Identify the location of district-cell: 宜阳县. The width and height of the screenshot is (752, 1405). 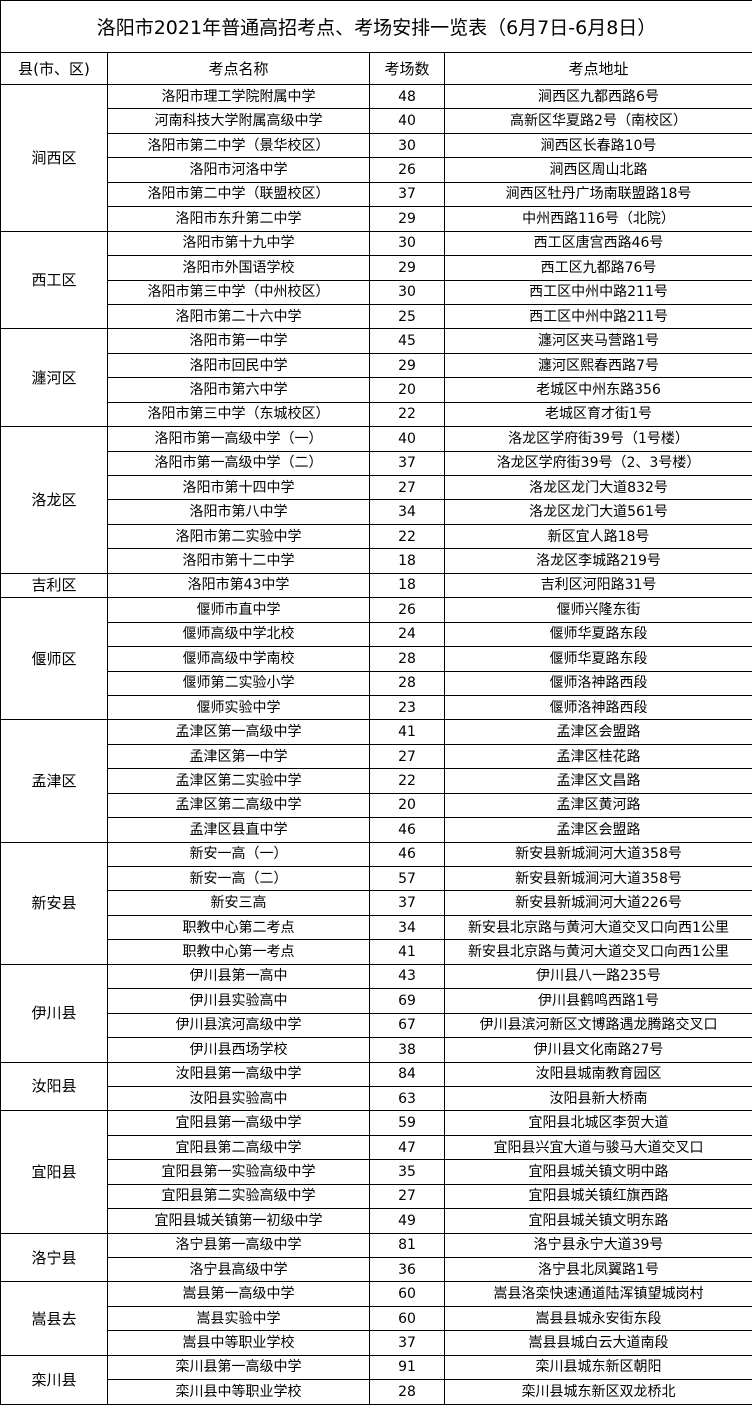
(54, 1172).